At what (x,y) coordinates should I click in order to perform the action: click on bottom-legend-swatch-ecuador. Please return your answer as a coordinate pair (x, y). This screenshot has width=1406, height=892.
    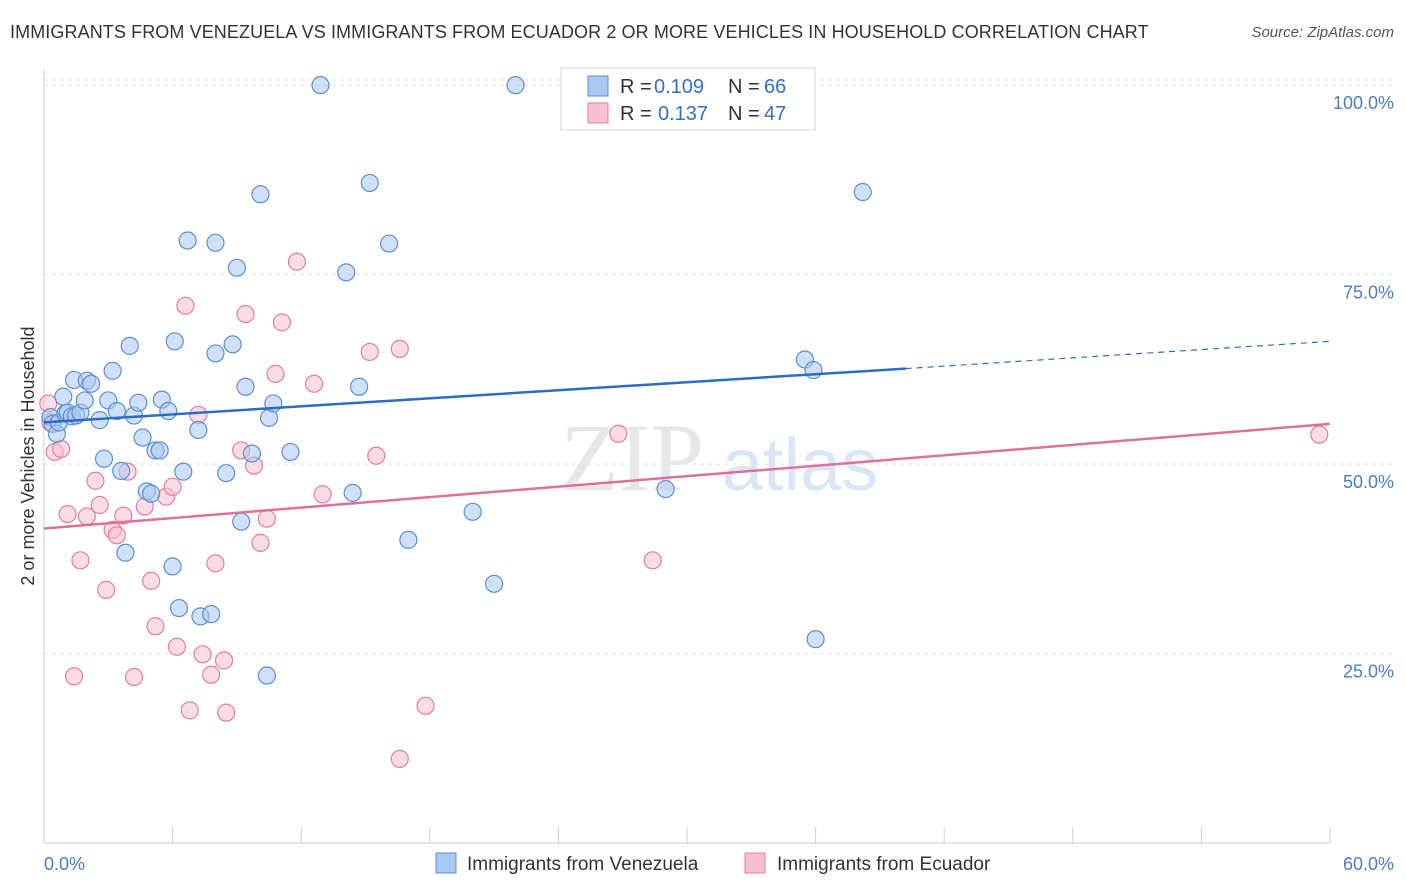
    Looking at the image, I should click on (755, 863).